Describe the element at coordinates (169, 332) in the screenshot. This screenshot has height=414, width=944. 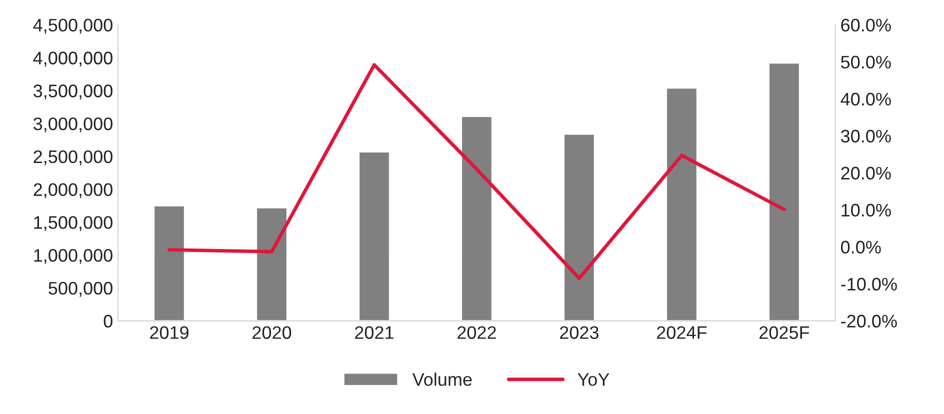
I see `x-tick-label: 2019` at that location.